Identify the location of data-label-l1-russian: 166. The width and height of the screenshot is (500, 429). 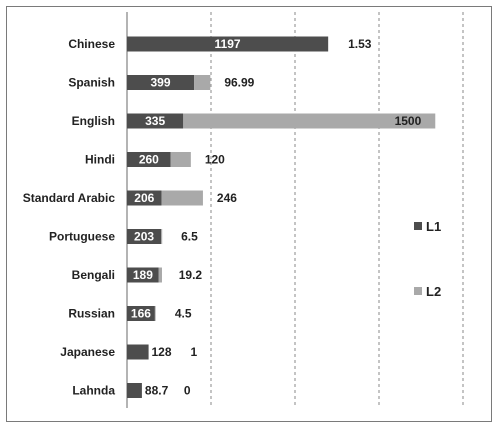
(141, 314).